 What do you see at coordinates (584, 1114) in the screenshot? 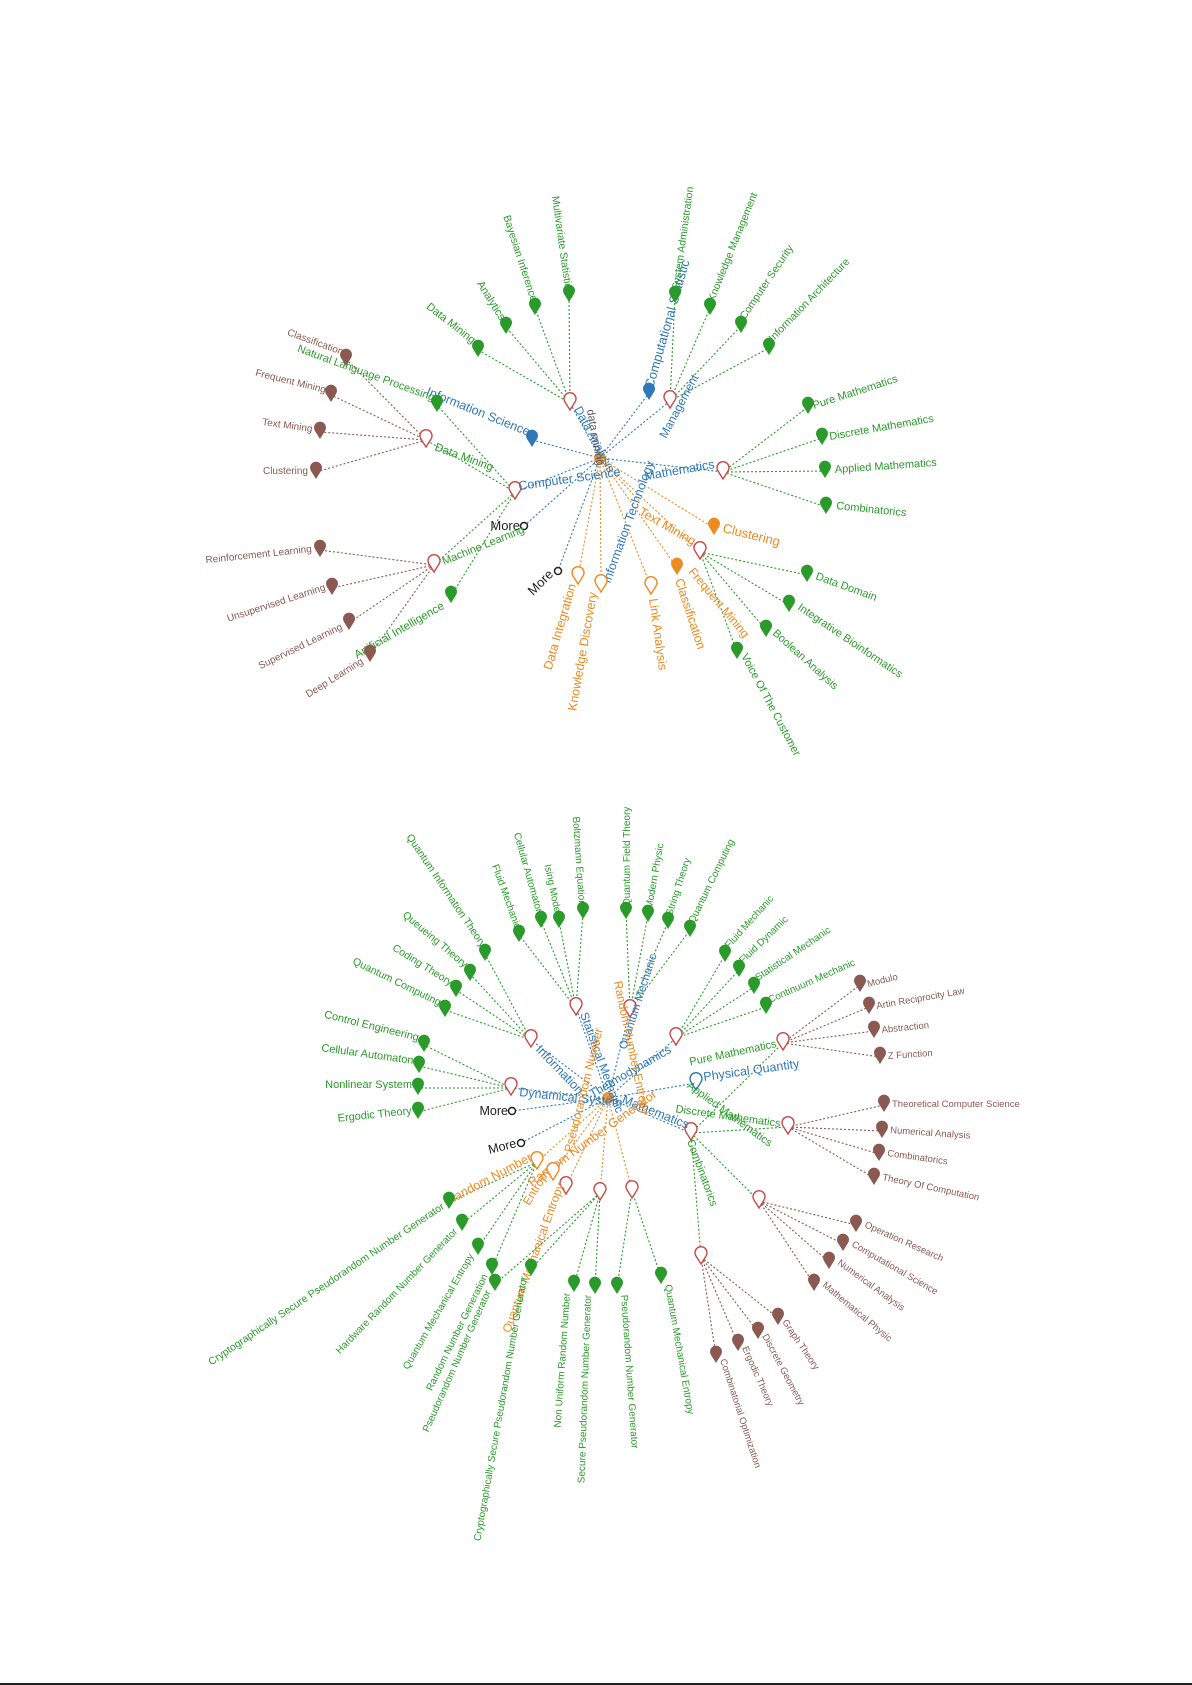
I see `node-prn: Pseudorandom Number` at bounding box center [584, 1114].